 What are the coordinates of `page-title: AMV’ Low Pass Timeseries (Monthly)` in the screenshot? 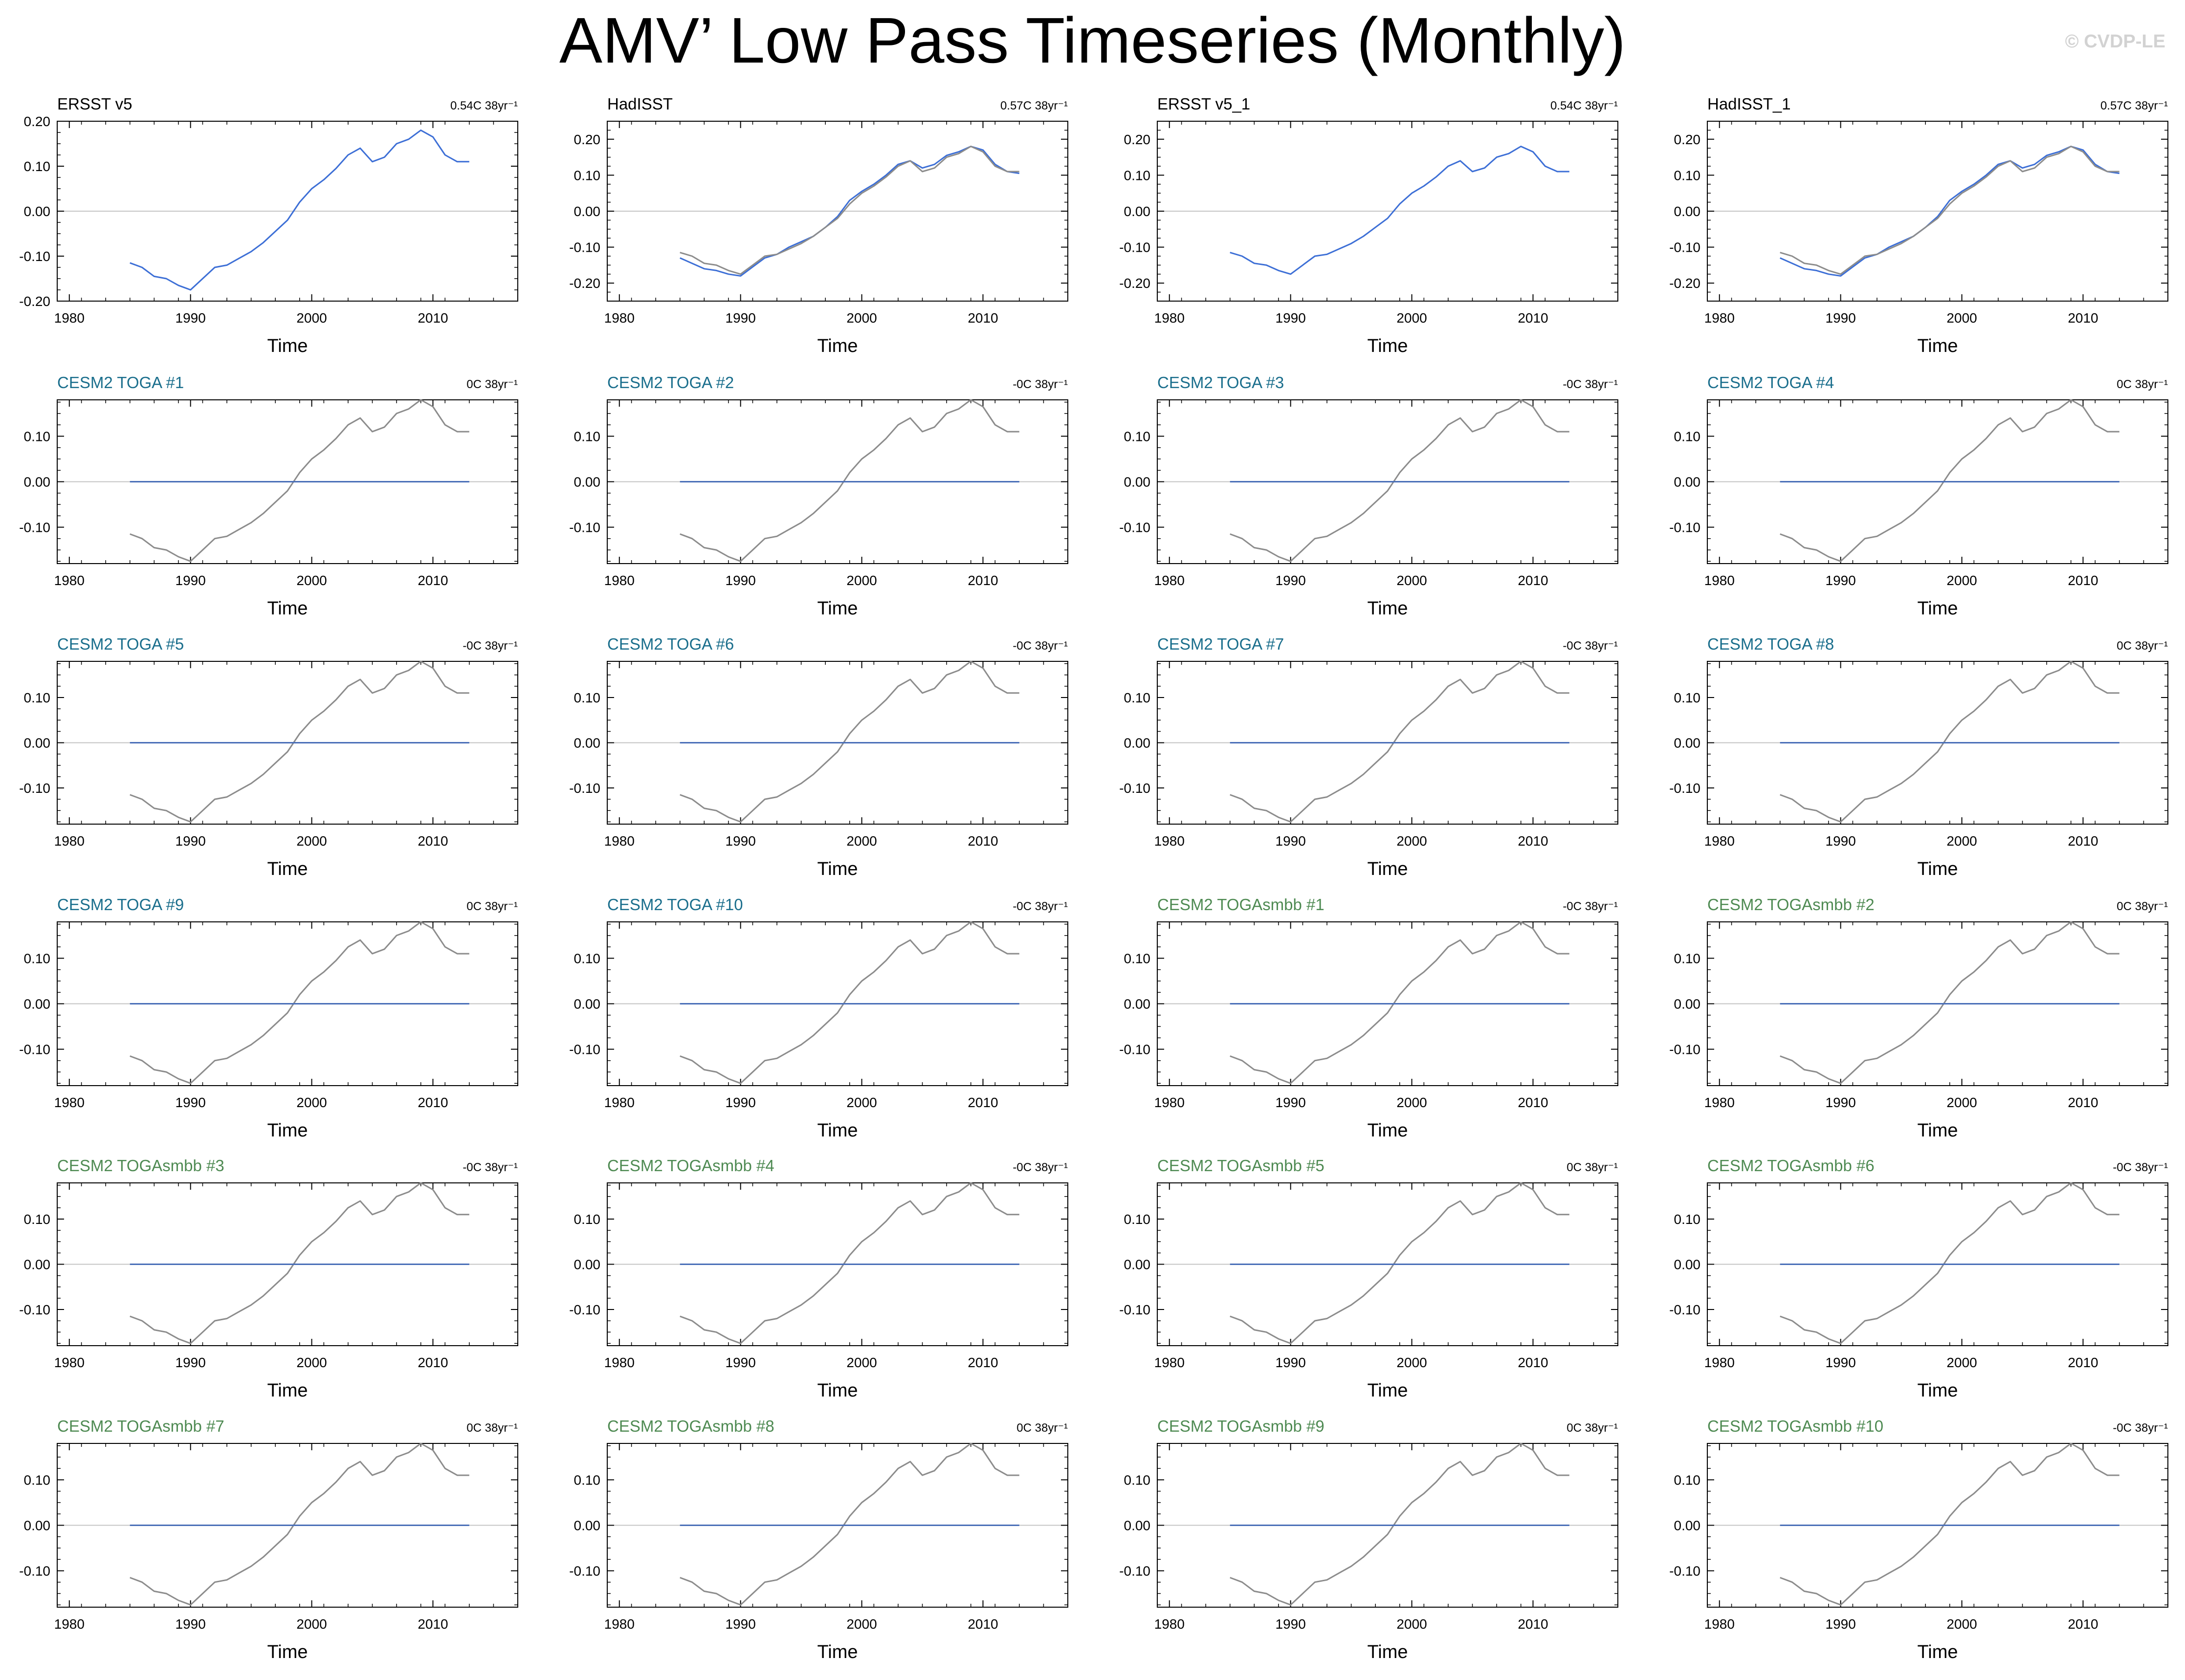 It's located at (1092, 40).